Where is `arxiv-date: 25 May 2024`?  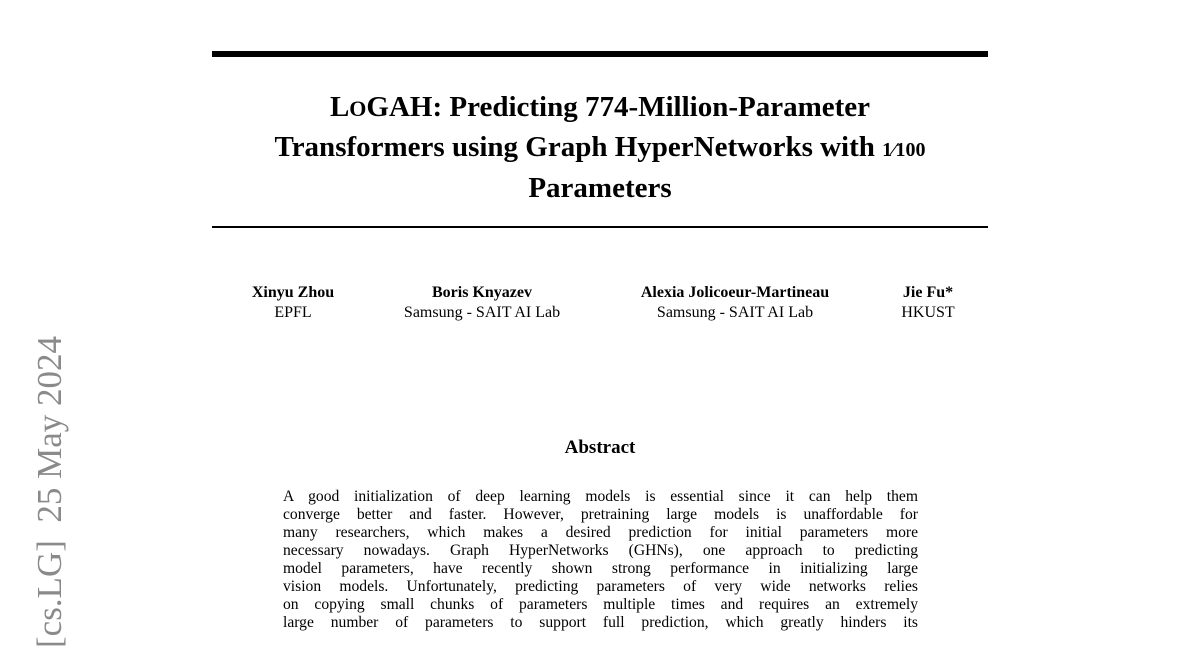
arxiv-date: 25 May 2024 is located at coordinates (49, 429).